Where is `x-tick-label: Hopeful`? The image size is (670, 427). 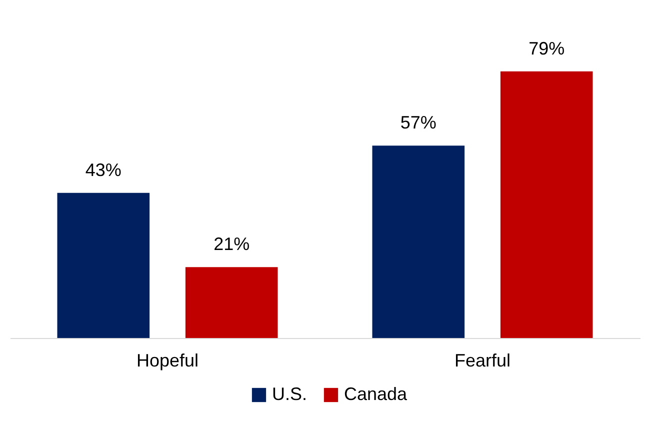
x-tick-label: Hopeful is located at coordinates (167, 360).